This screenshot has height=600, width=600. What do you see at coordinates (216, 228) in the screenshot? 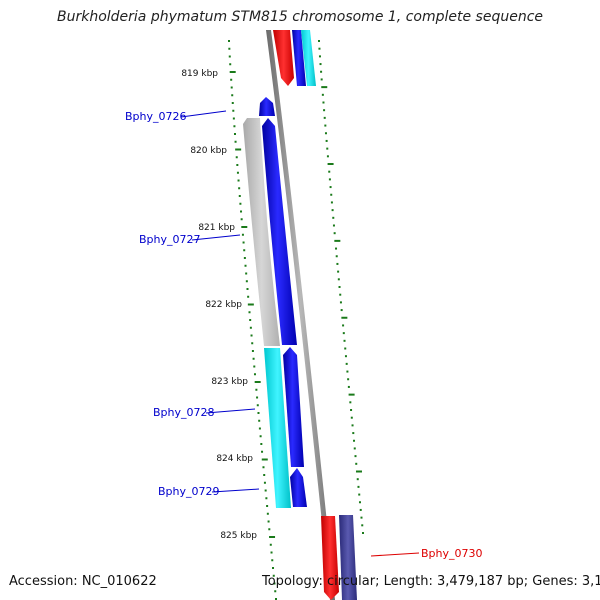
I see `tick-label-821: 821 kbp` at bounding box center [216, 228].